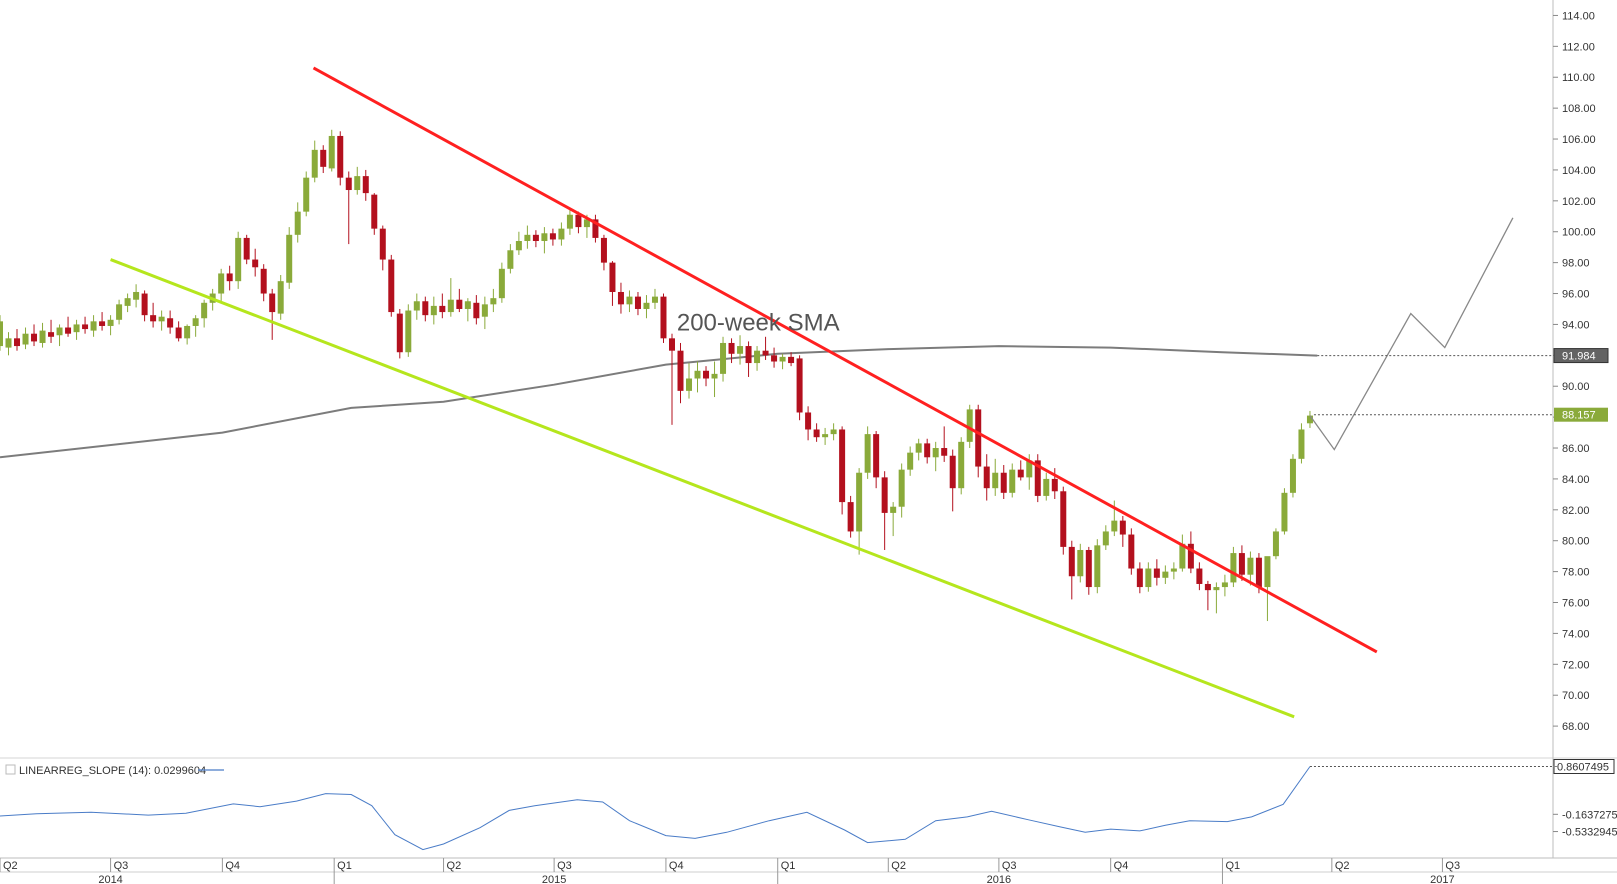  I want to click on year-label: 2016, so click(999, 879).